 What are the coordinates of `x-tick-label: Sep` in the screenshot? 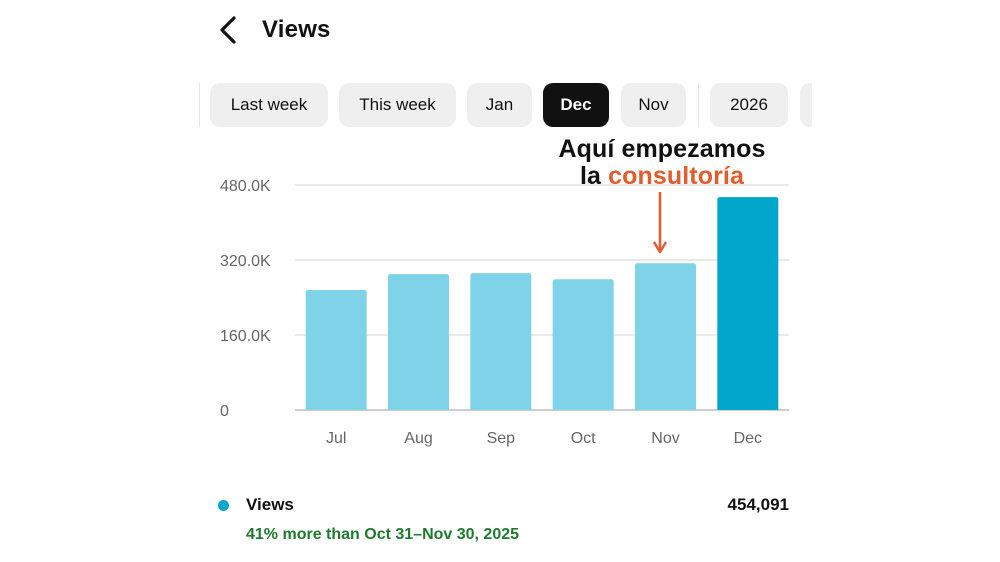 It's located at (501, 438).